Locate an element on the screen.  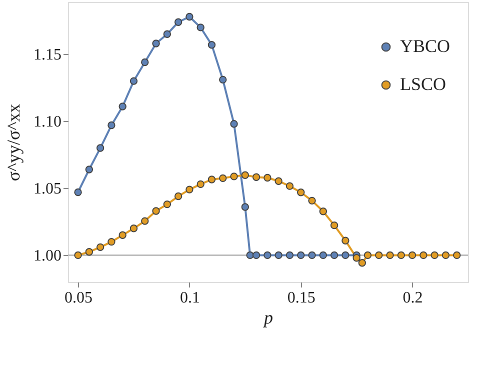
x-axis-title: p is located at coordinates (267, 318).